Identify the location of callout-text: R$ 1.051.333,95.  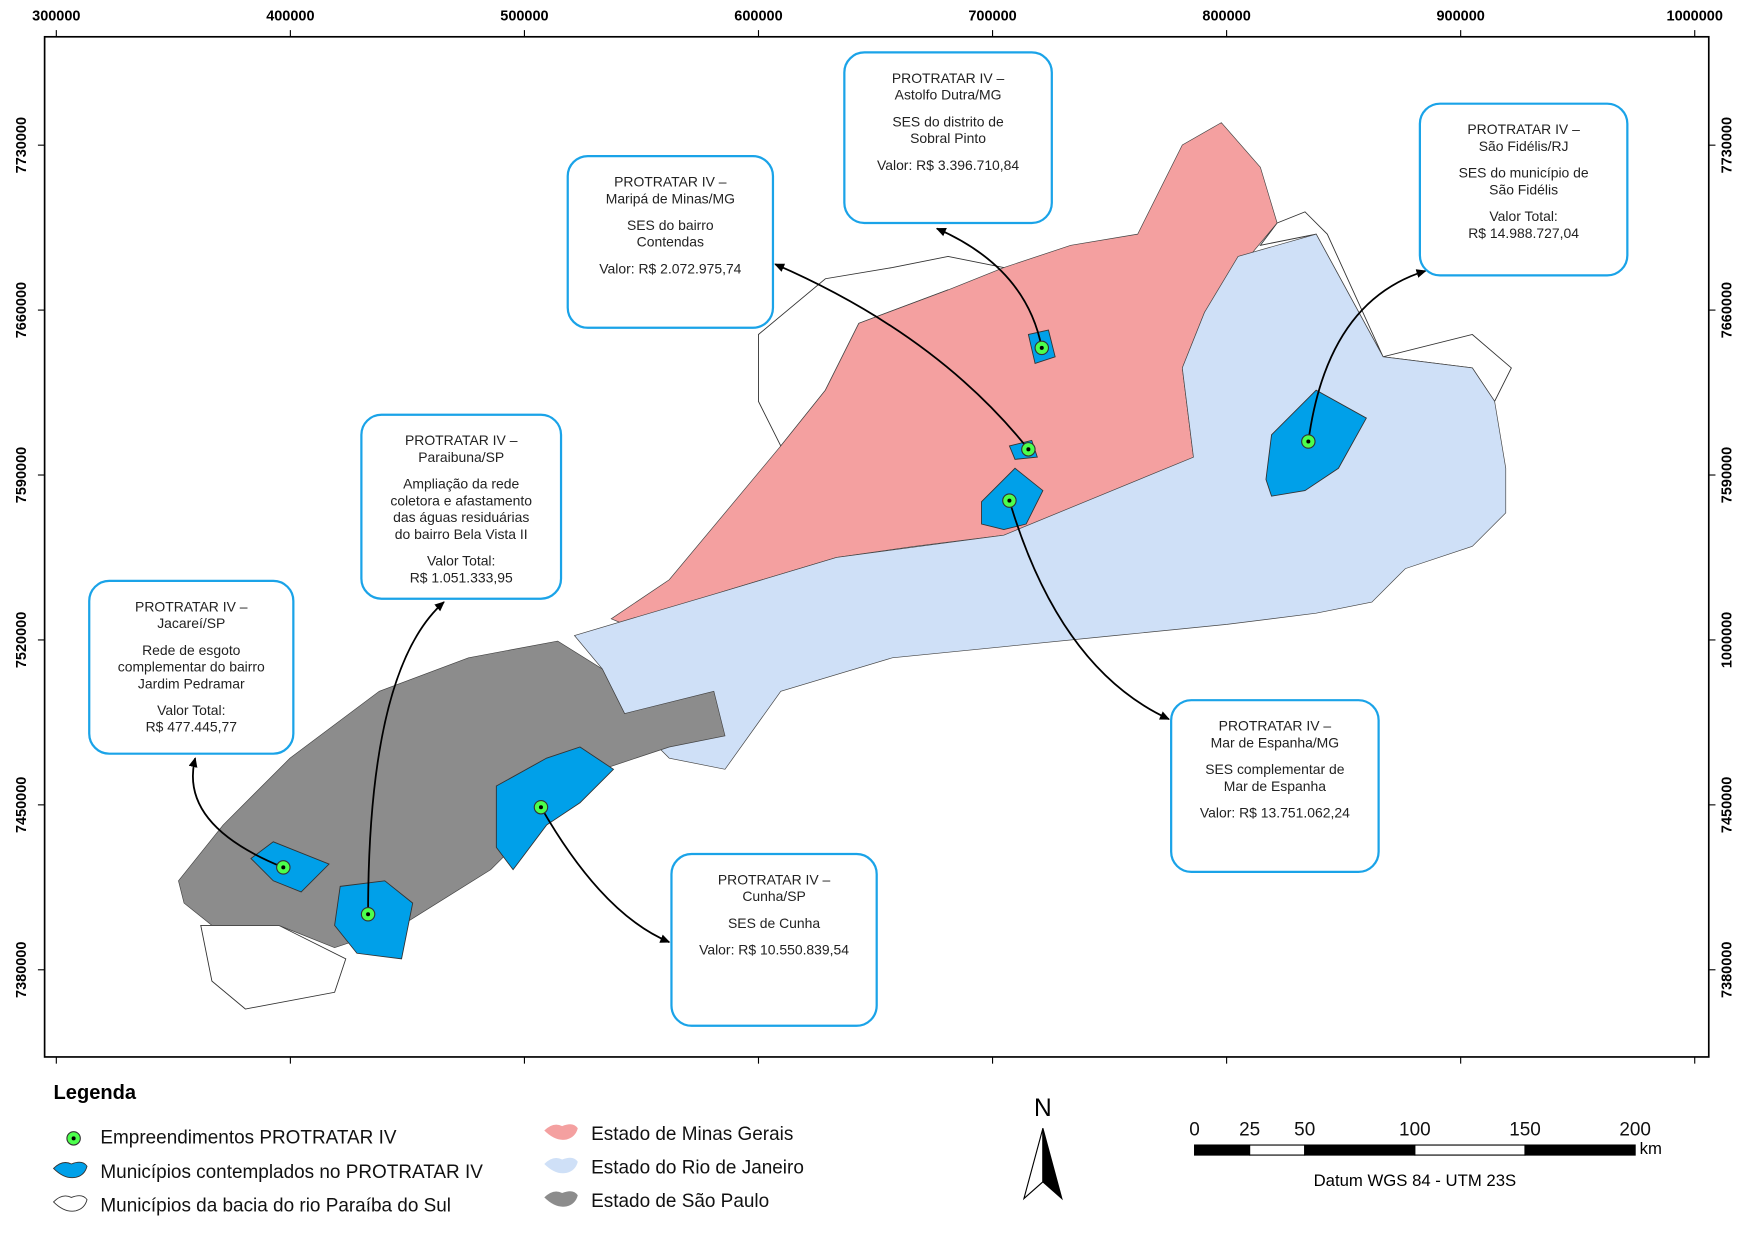
(461, 577).